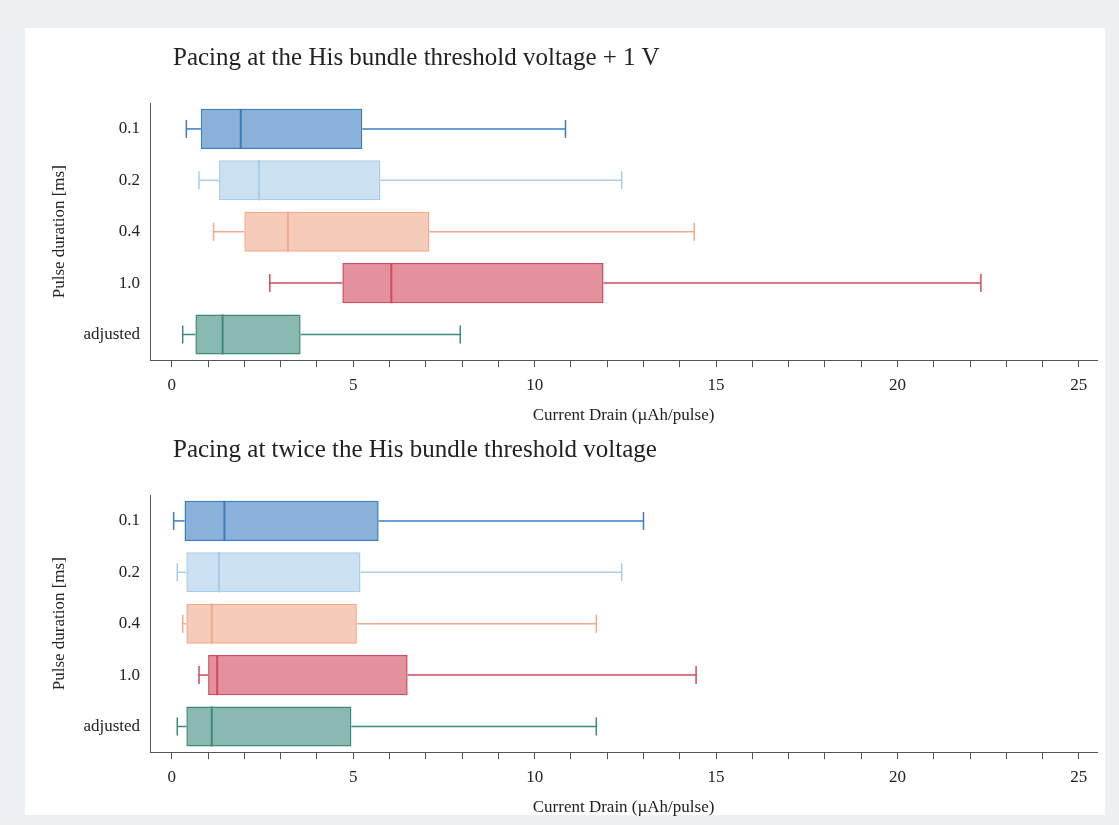 The image size is (1119, 825). Describe the element at coordinates (415, 449) in the screenshot. I see `chart-title: Pacing at twice the His bundle threshold voltage` at that location.